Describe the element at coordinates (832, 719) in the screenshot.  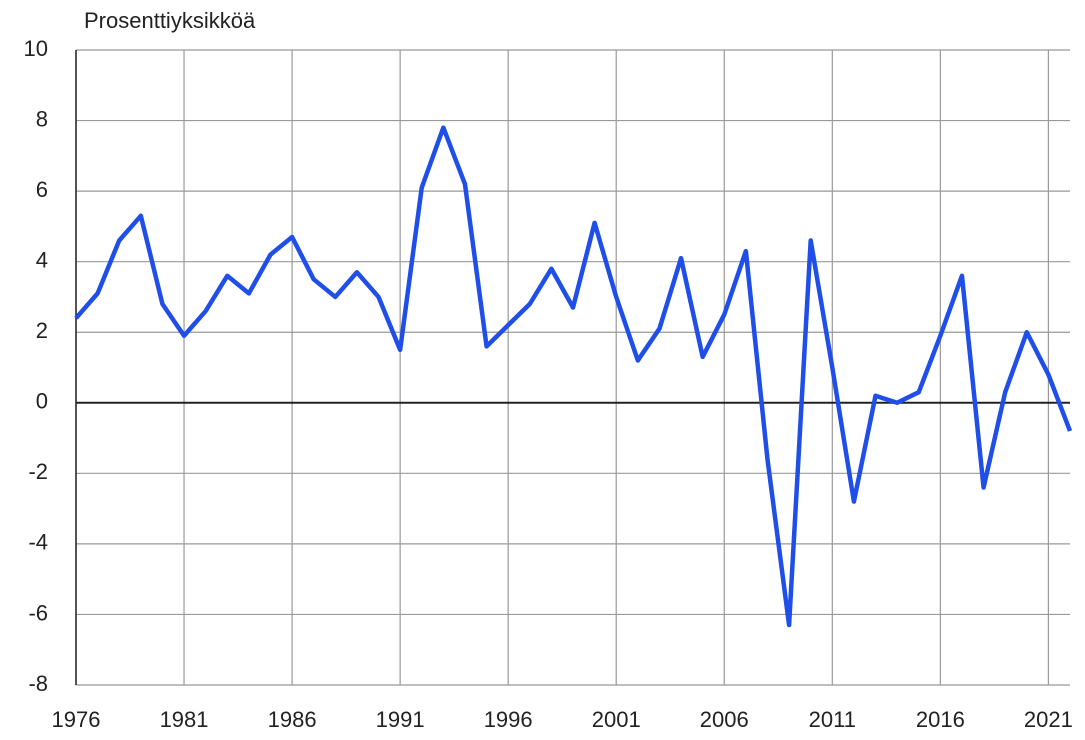
I see `x-tick-label: 2011` at that location.